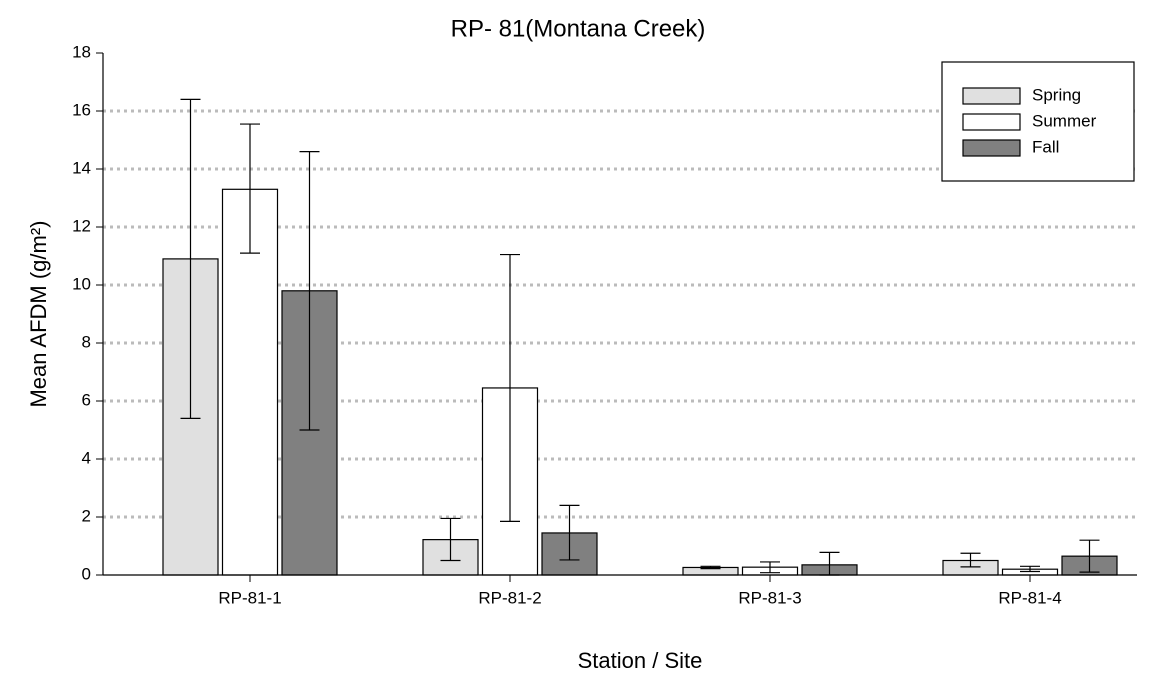 This screenshot has height=677, width=1156. Describe the element at coordinates (1029, 597) in the screenshot. I see `x-tick-label: RP-81-4` at that location.